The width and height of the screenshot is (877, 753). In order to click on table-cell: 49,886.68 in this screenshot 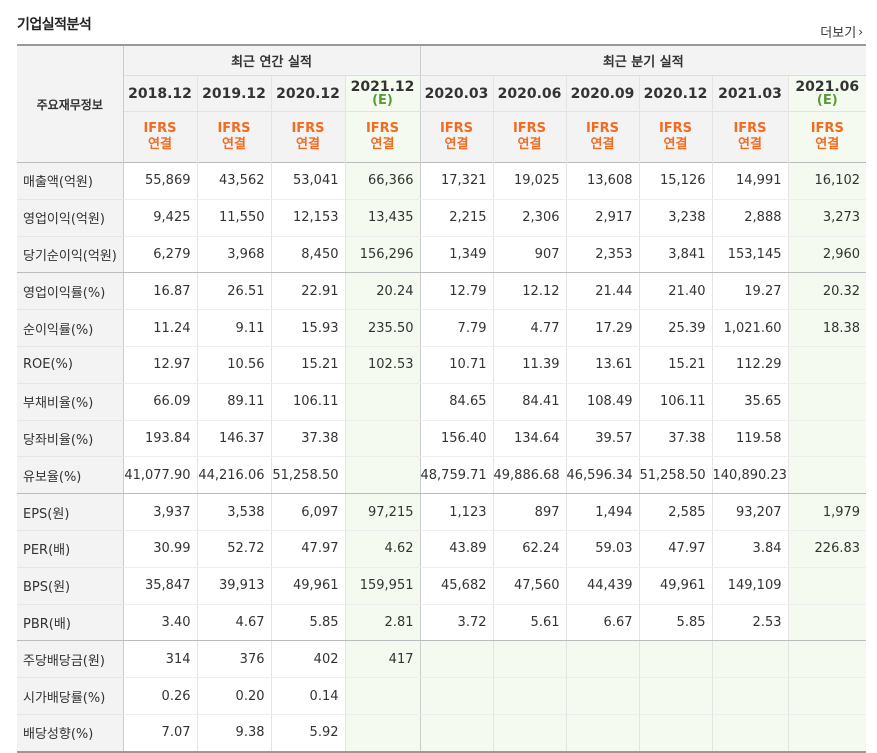, I will do `click(529, 475)`.